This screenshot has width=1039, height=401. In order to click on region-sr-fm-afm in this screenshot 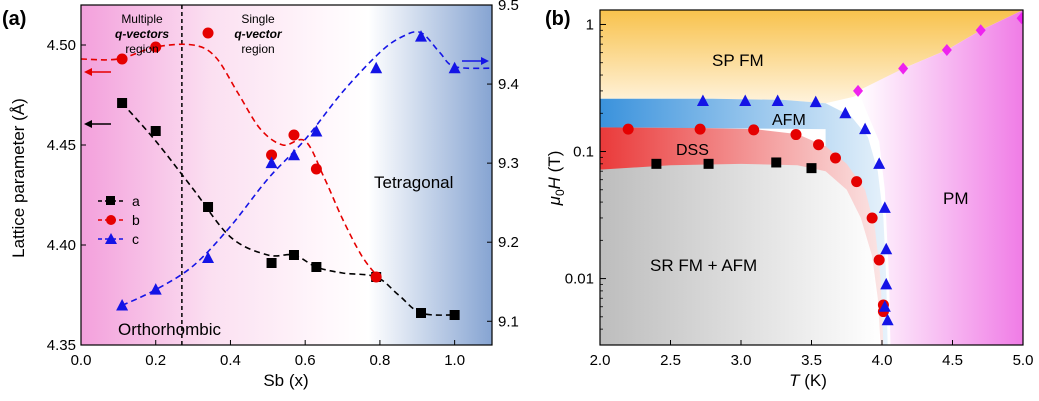, I will do `click(740, 254)`.